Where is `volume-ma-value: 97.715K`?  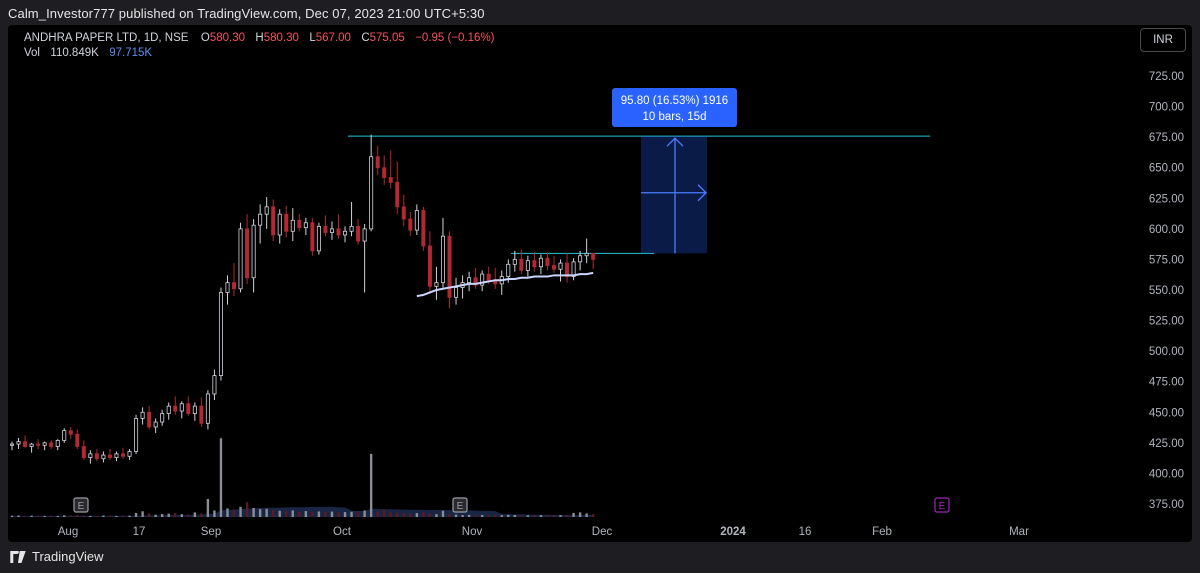 volume-ma-value: 97.715K is located at coordinates (131, 53).